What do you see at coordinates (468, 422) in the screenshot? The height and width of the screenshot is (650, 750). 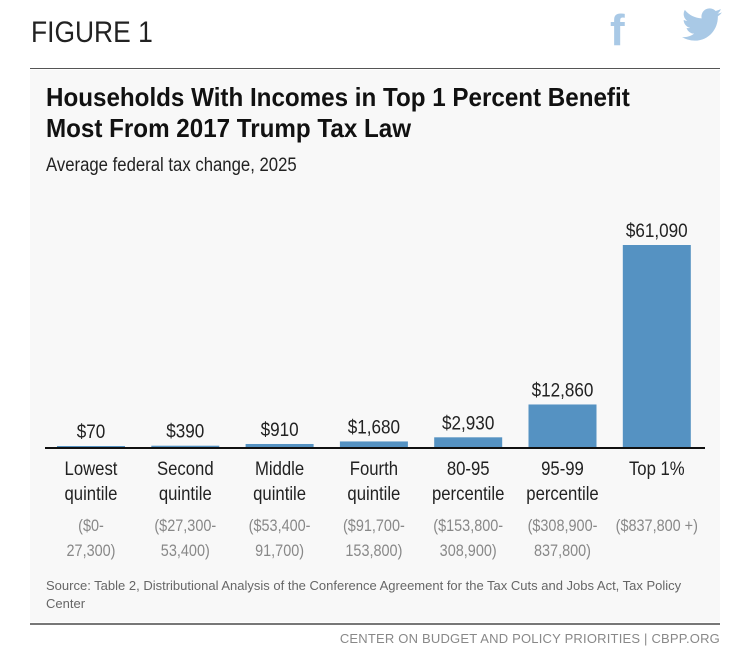 I see `data-label: $2,930` at bounding box center [468, 422].